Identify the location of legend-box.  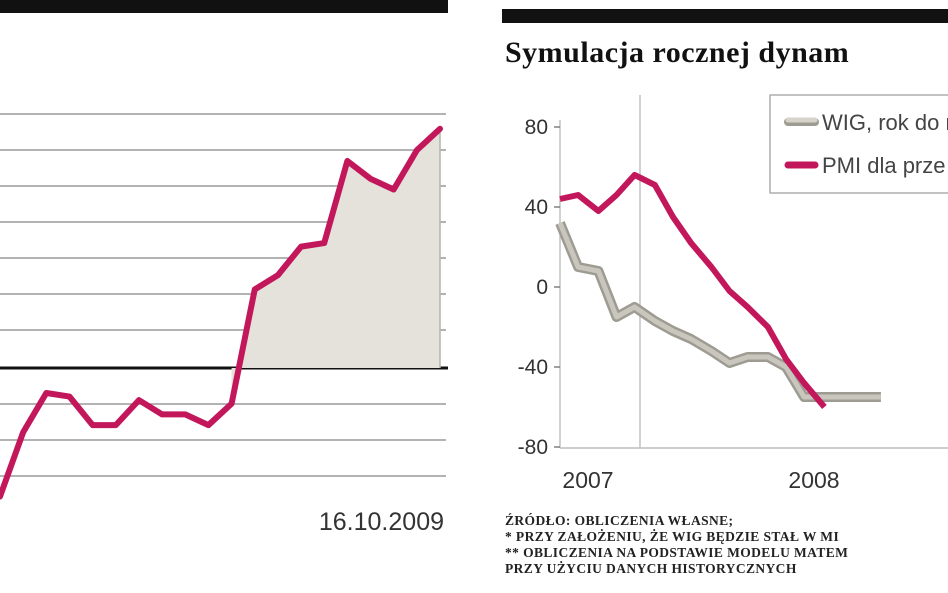
(858, 144).